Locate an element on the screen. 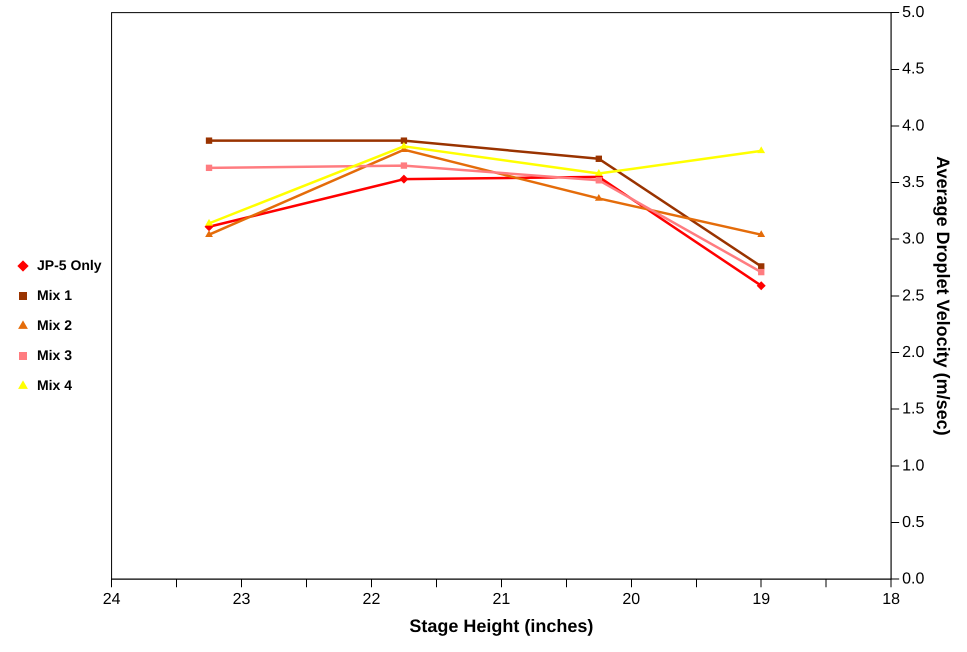  x-tick-label: 24 is located at coordinates (111, 599).